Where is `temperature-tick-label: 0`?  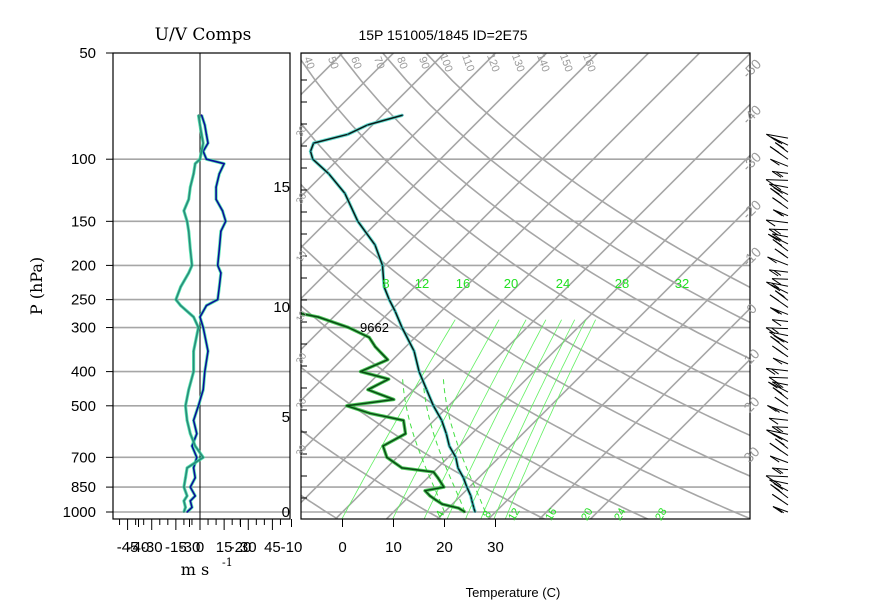
temperature-tick-label: 0 is located at coordinates (342, 547).